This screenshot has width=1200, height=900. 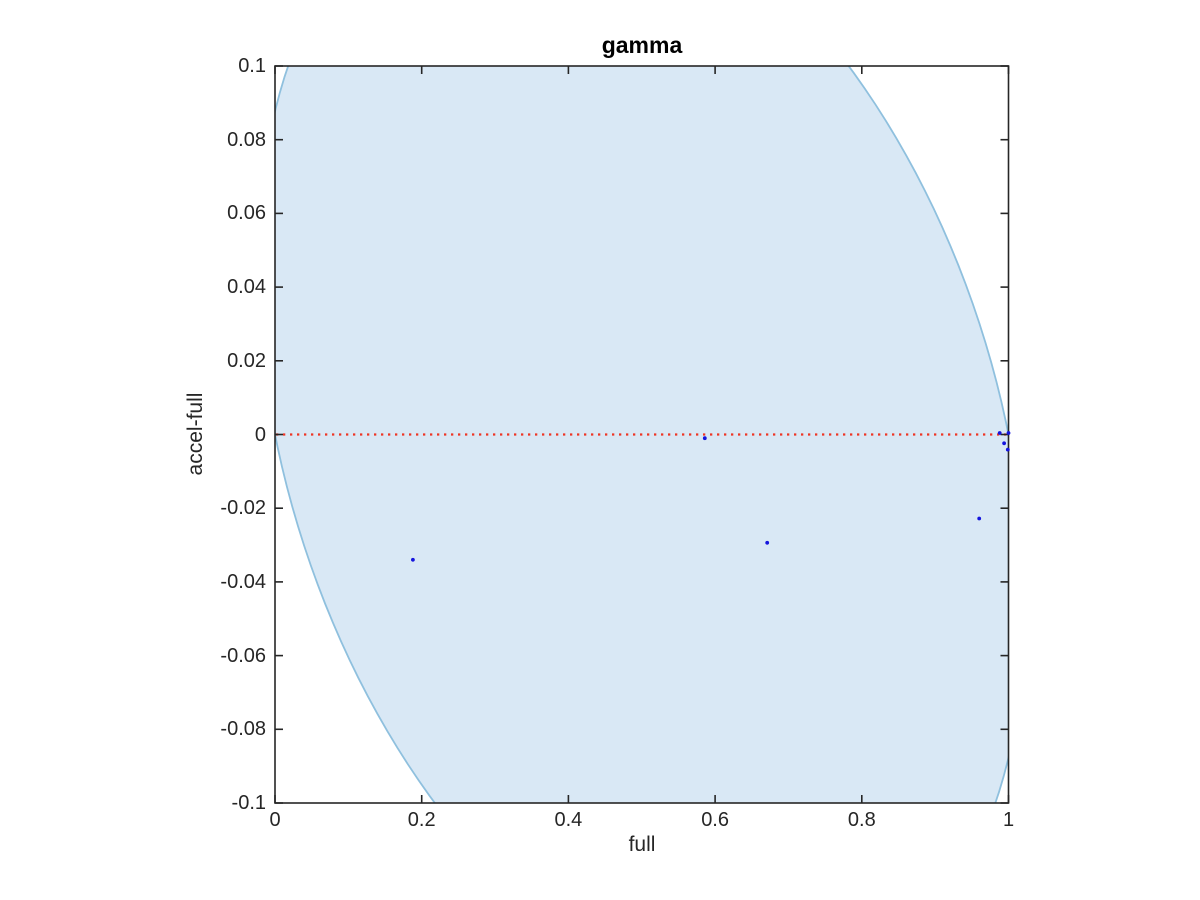 I want to click on x-axis-label: full, so click(x=642, y=844).